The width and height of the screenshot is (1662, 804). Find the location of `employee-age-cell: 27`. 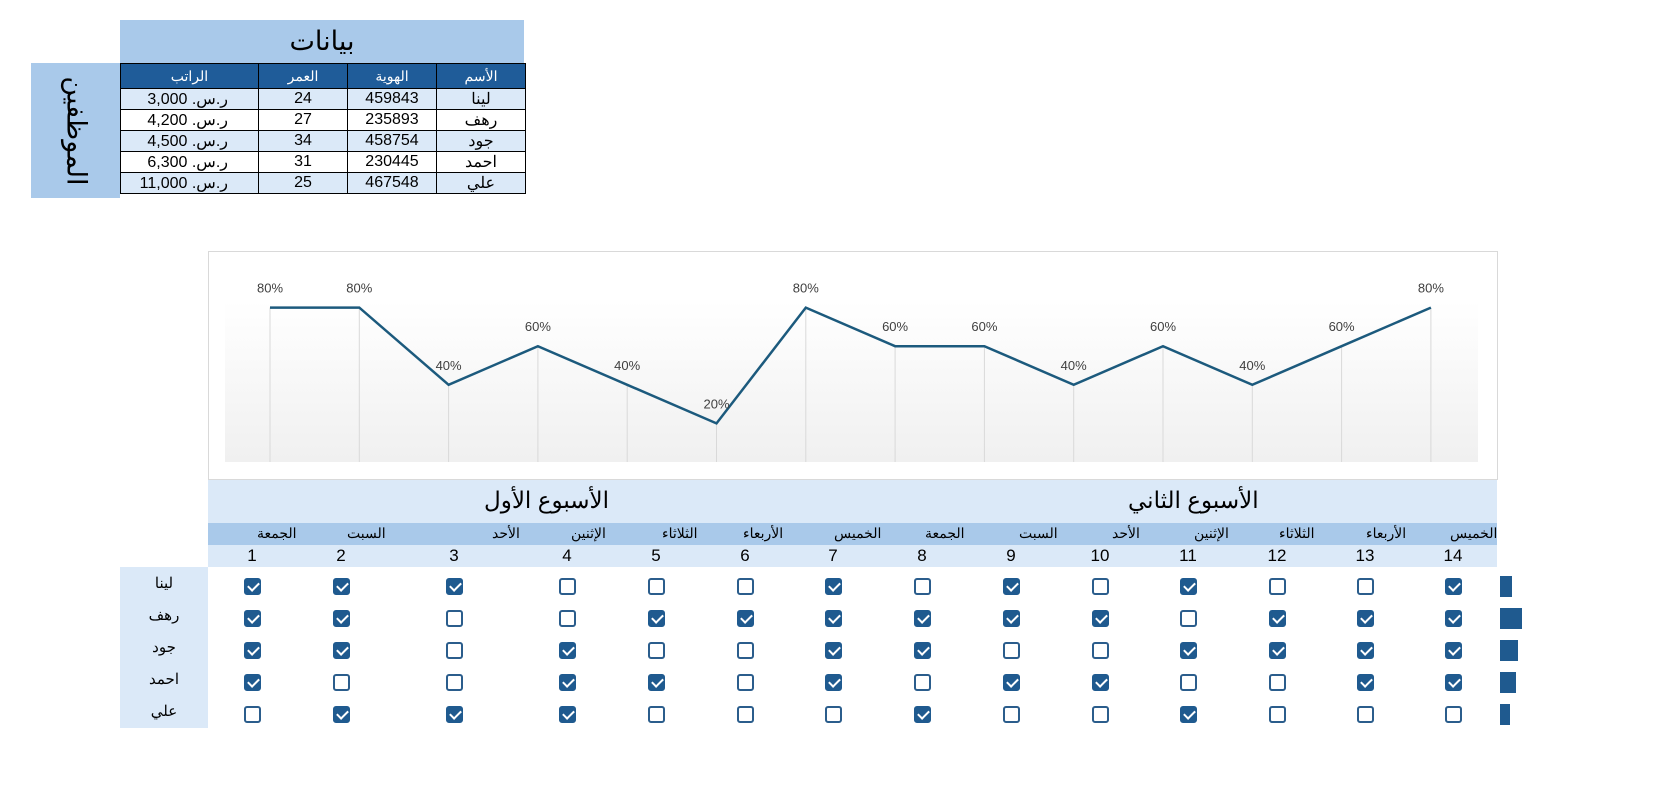

employee-age-cell: 27 is located at coordinates (303, 120).